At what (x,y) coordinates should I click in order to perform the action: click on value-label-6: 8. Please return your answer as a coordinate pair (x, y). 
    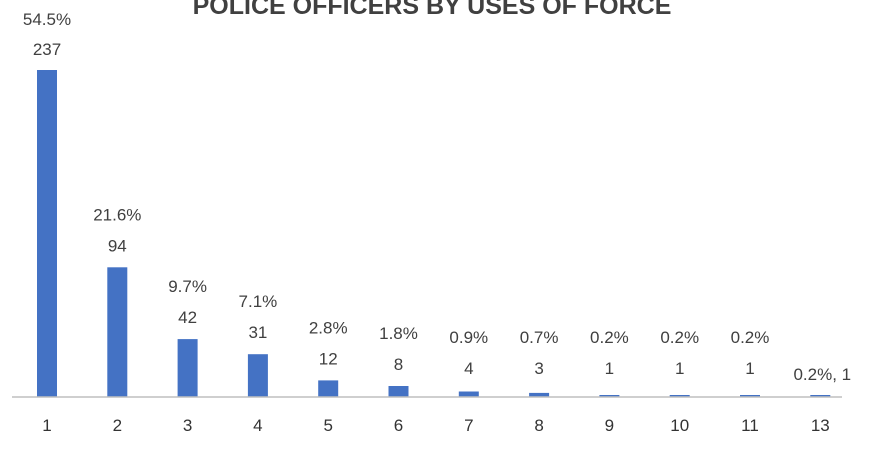
    Looking at the image, I should click on (398, 364).